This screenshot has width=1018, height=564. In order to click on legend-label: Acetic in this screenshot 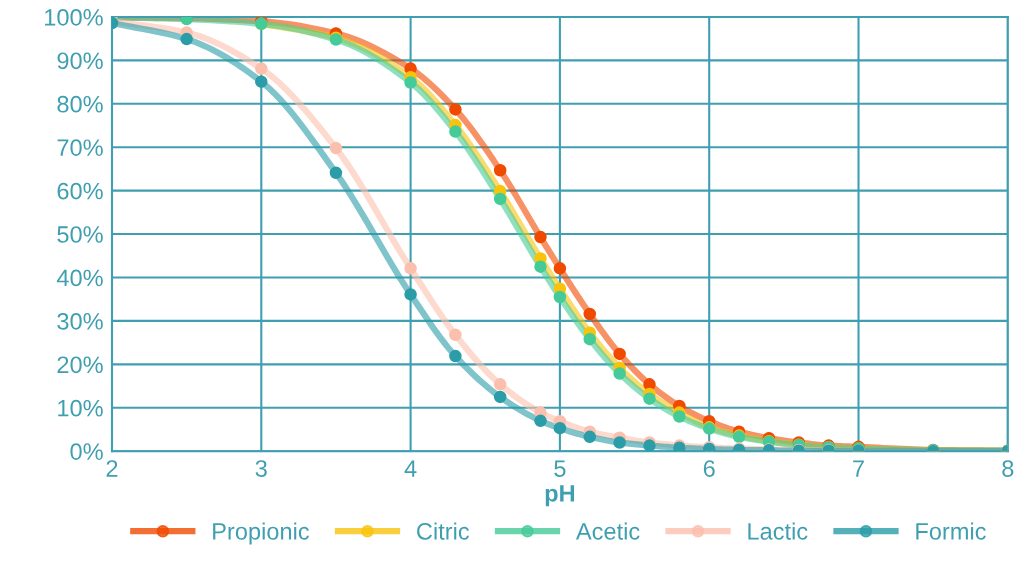, I will do `click(607, 531)`.